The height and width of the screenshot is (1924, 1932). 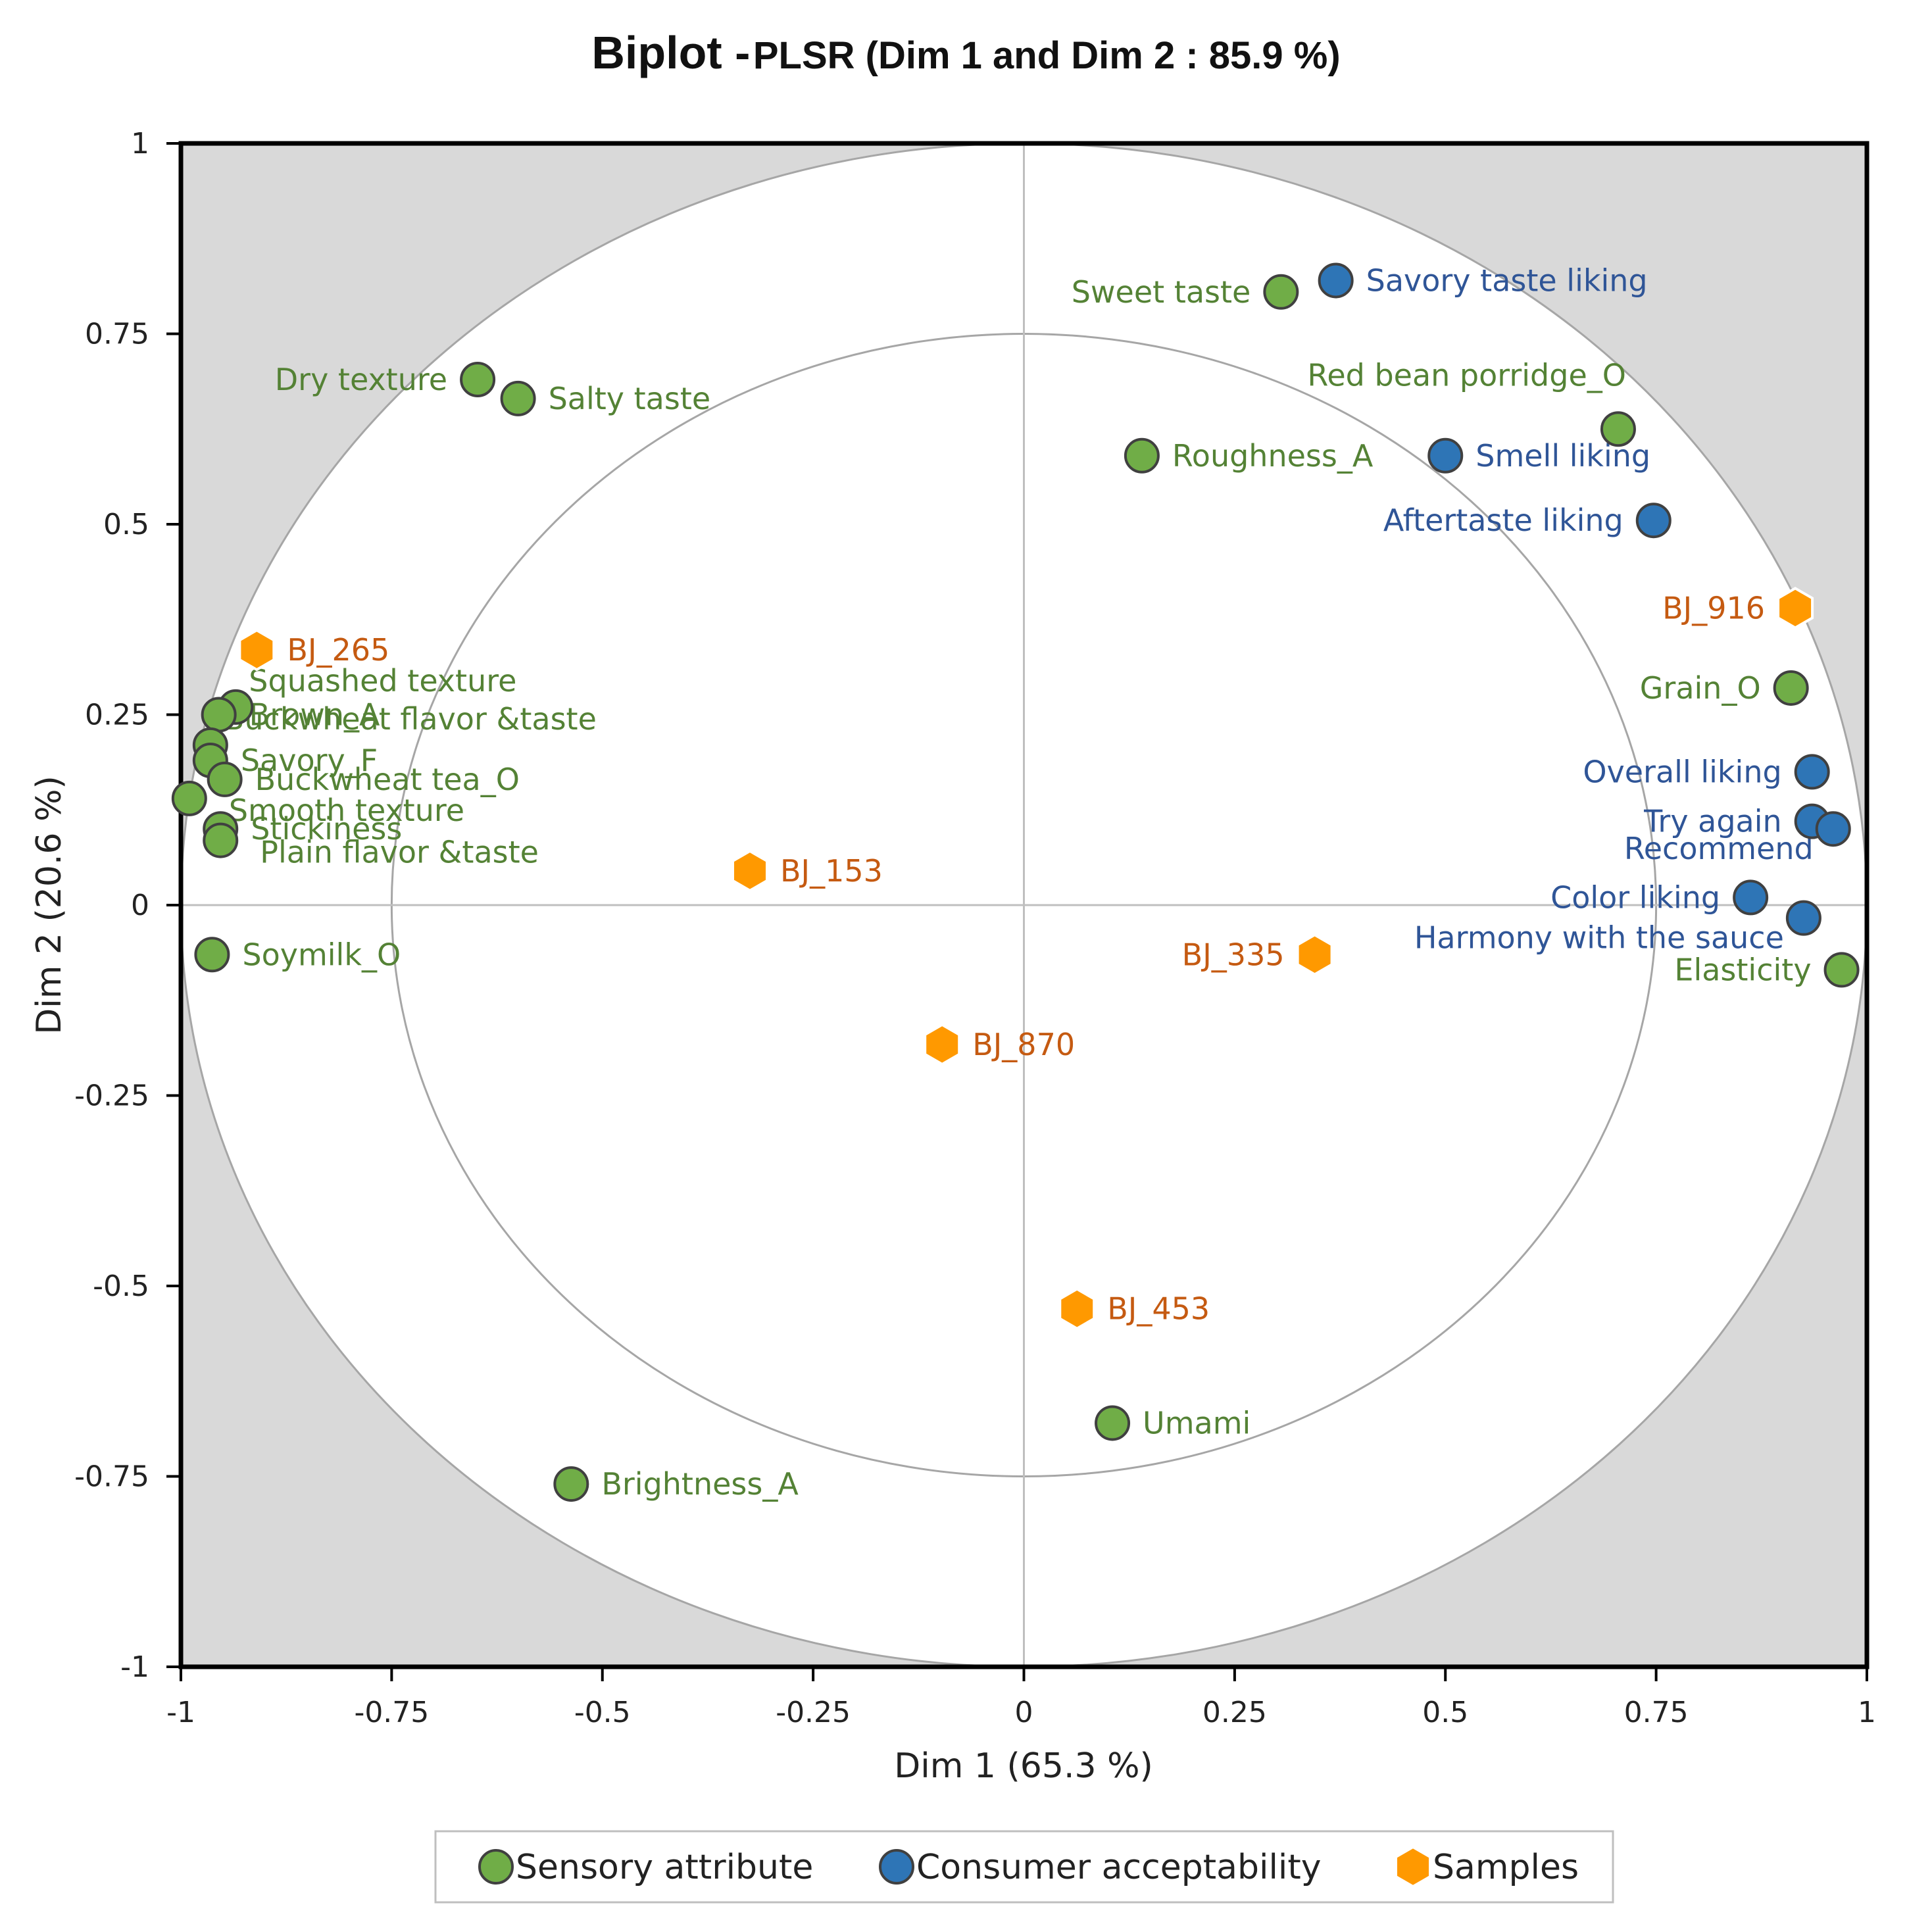 What do you see at coordinates (1653, 521) in the screenshot?
I see `point-aftertaste-liking` at bounding box center [1653, 521].